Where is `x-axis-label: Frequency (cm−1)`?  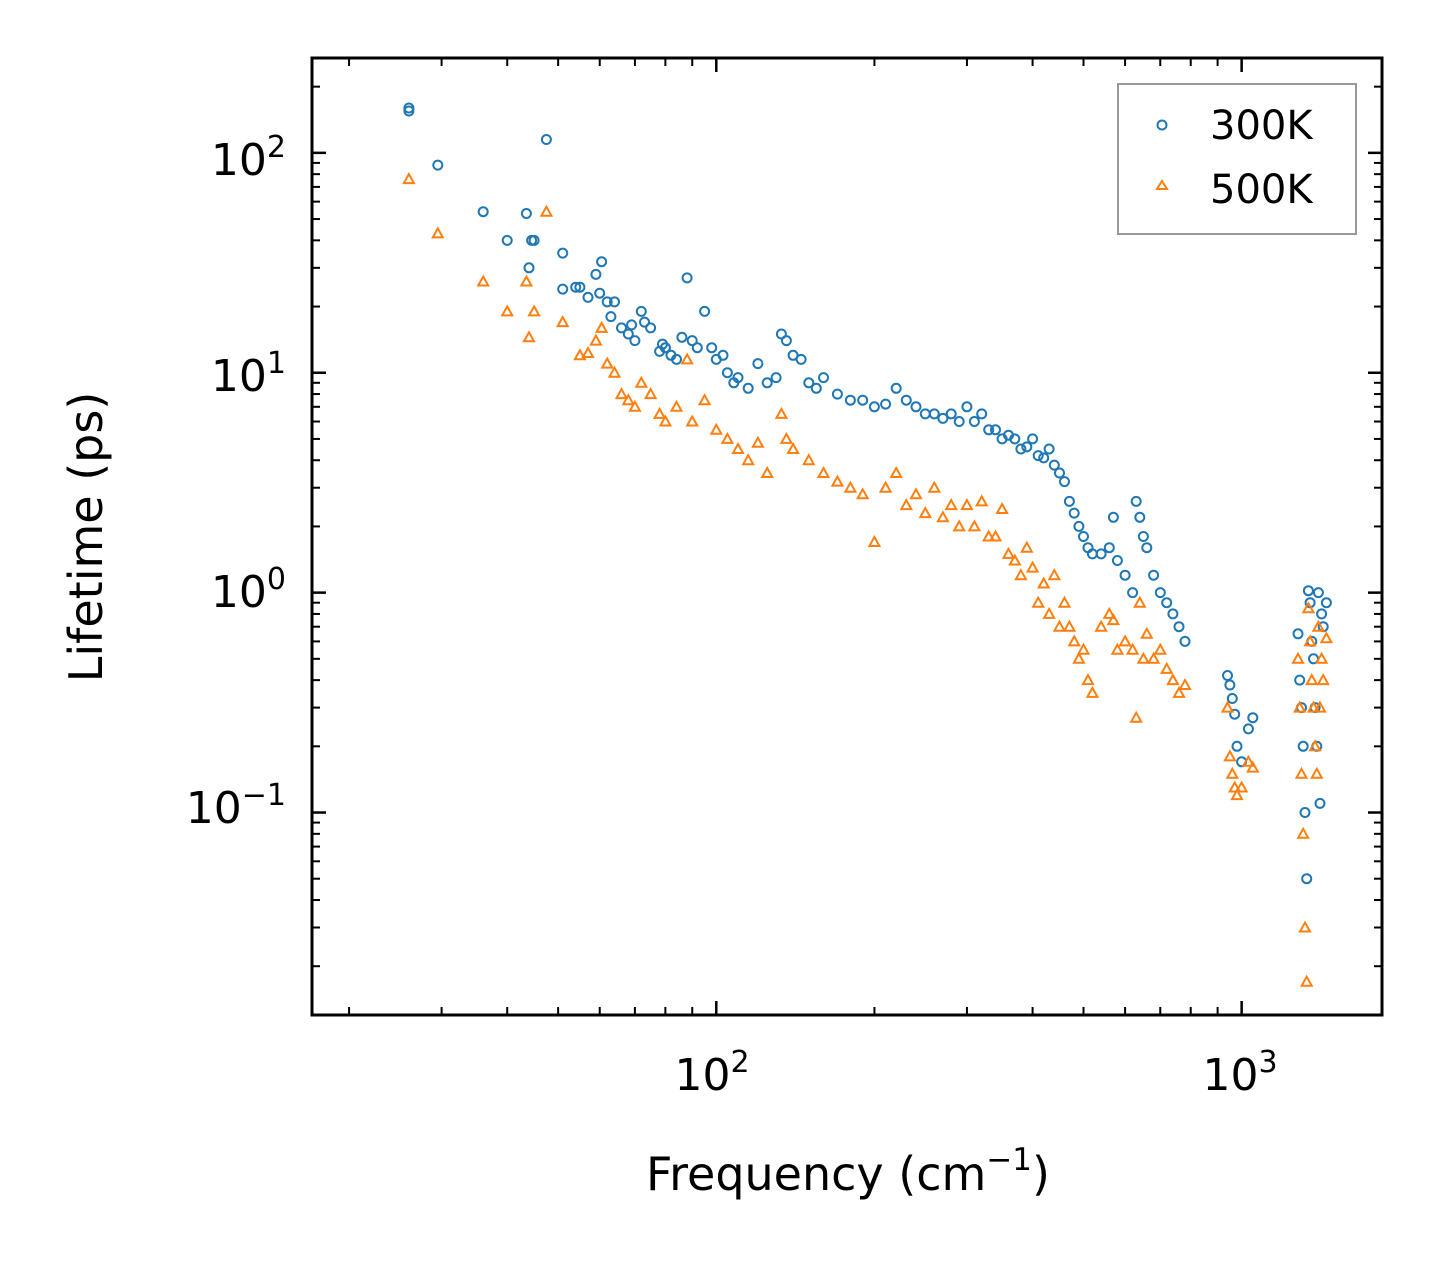
x-axis-label: Frequency (cm−1) is located at coordinates (848, 1171).